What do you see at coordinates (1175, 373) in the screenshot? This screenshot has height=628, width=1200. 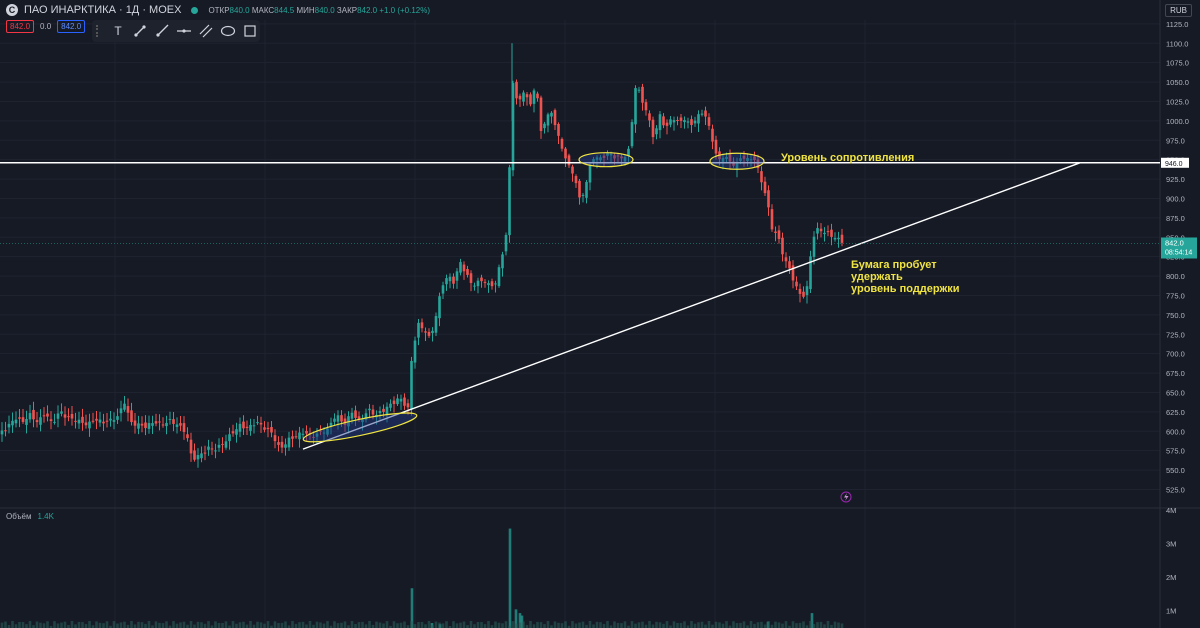 I see `y-tick-label: 675.0` at bounding box center [1175, 373].